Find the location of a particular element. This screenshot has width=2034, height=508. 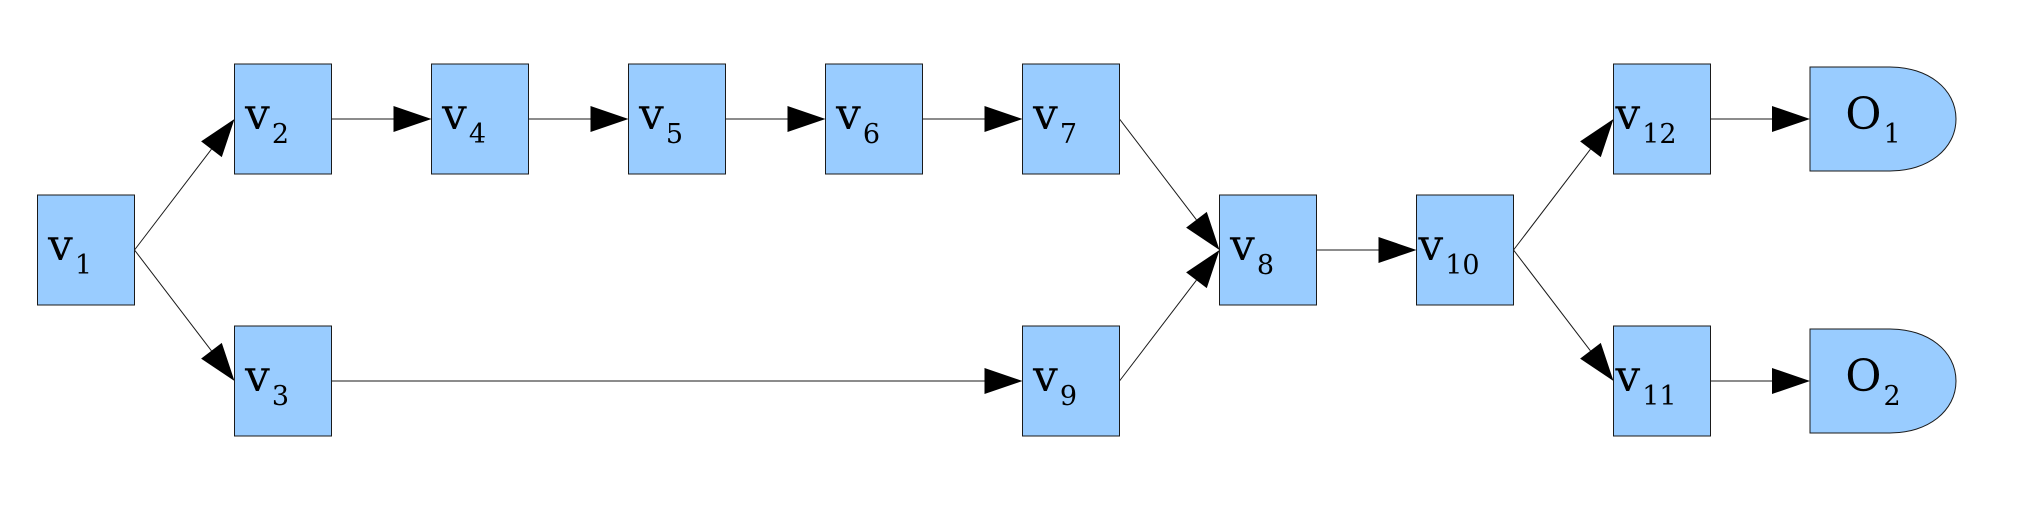

node-label: O2 is located at coordinates (1872, 381).